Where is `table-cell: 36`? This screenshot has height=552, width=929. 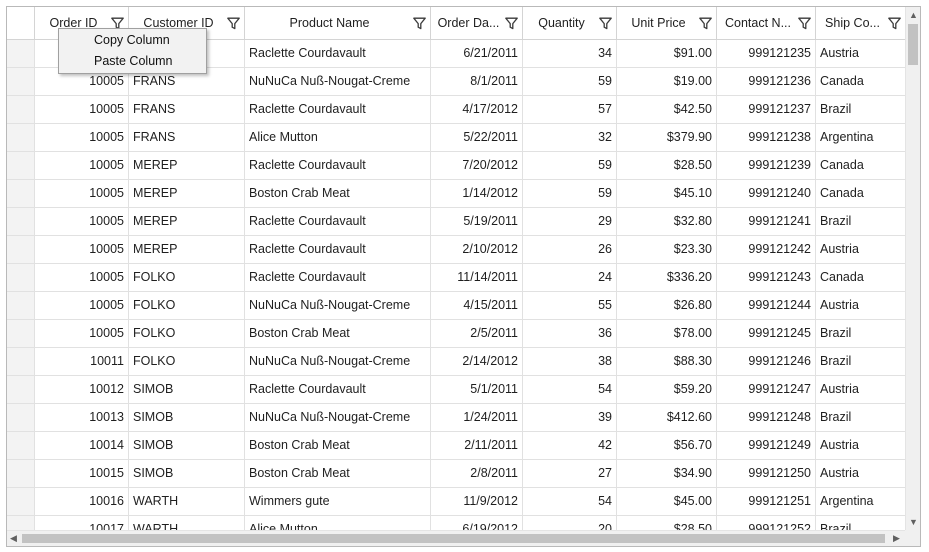 table-cell: 36 is located at coordinates (570, 334).